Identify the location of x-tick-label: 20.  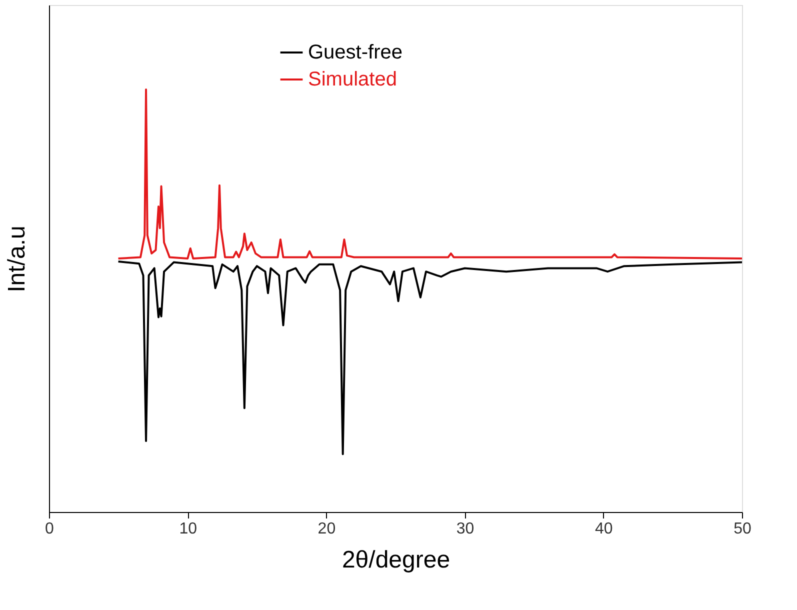
(327, 529).